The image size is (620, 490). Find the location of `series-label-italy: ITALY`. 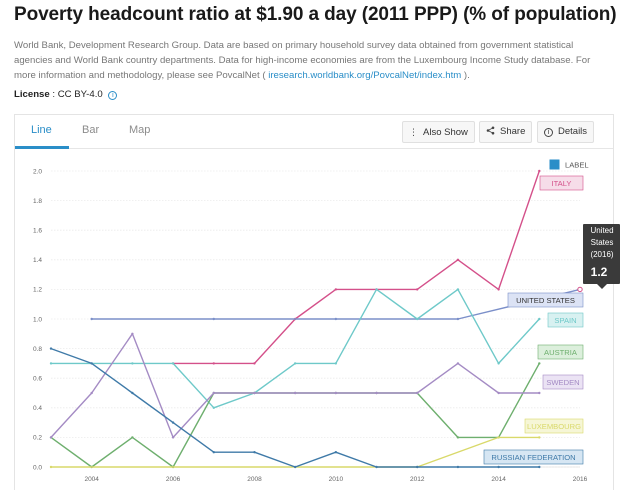

series-label-italy: ITALY is located at coordinates (562, 183).